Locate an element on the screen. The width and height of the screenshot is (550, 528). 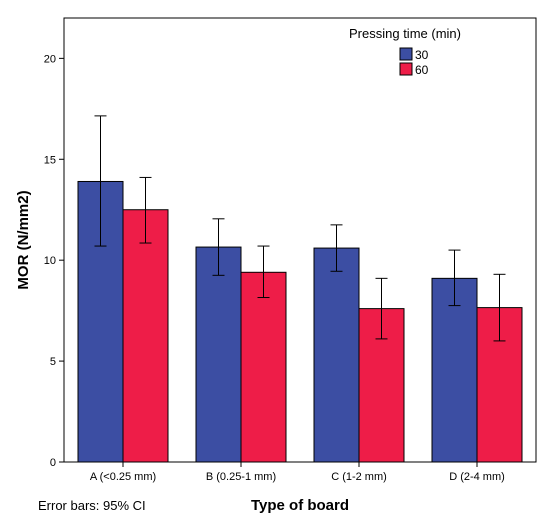
y-tick-label: 5 is located at coordinates (53, 362).